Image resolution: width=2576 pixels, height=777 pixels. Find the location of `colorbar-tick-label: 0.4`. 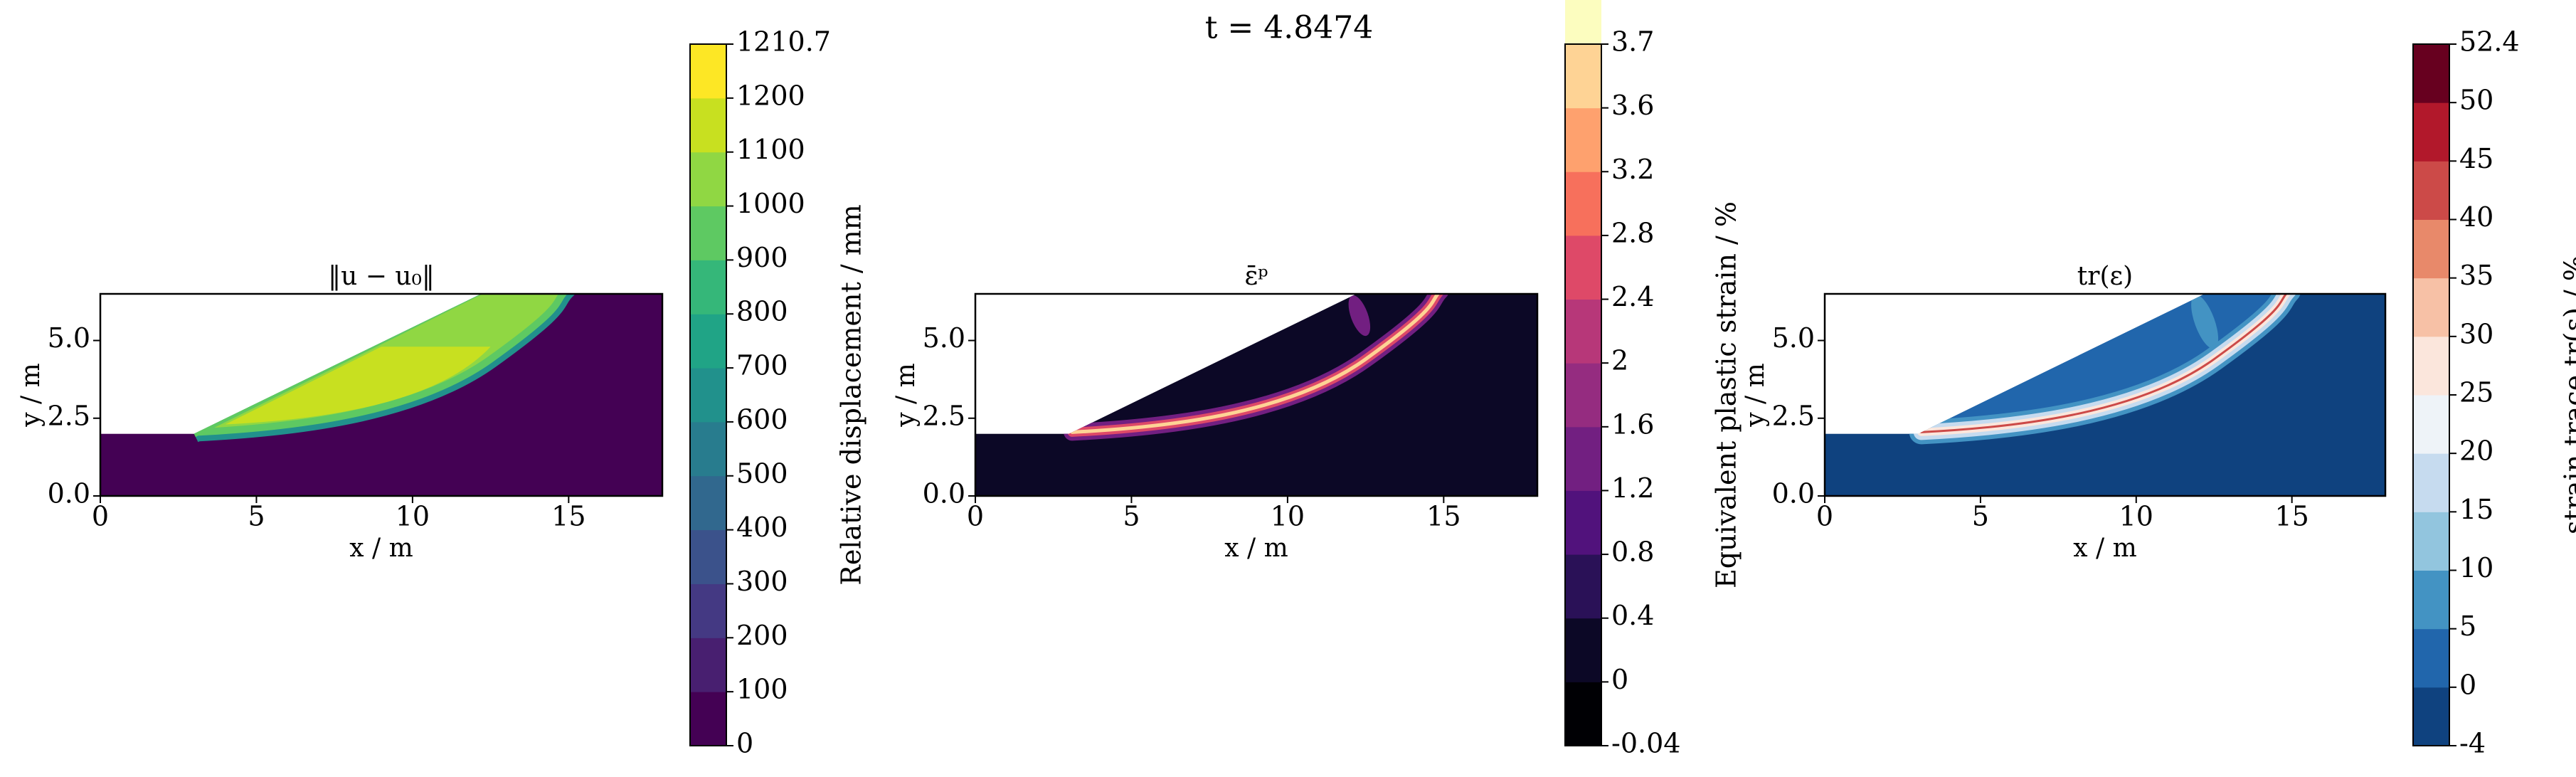

colorbar-tick-label: 0.4 is located at coordinates (1632, 616).